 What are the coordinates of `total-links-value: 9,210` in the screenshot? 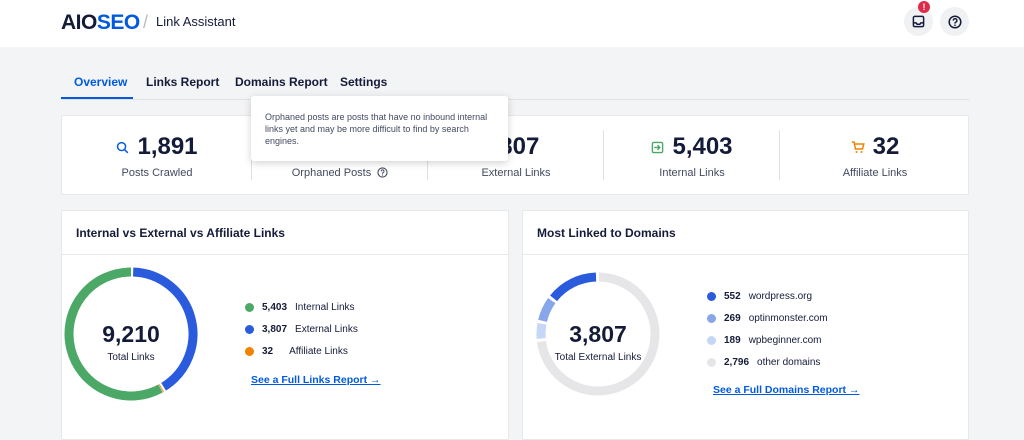 It's located at (131, 334).